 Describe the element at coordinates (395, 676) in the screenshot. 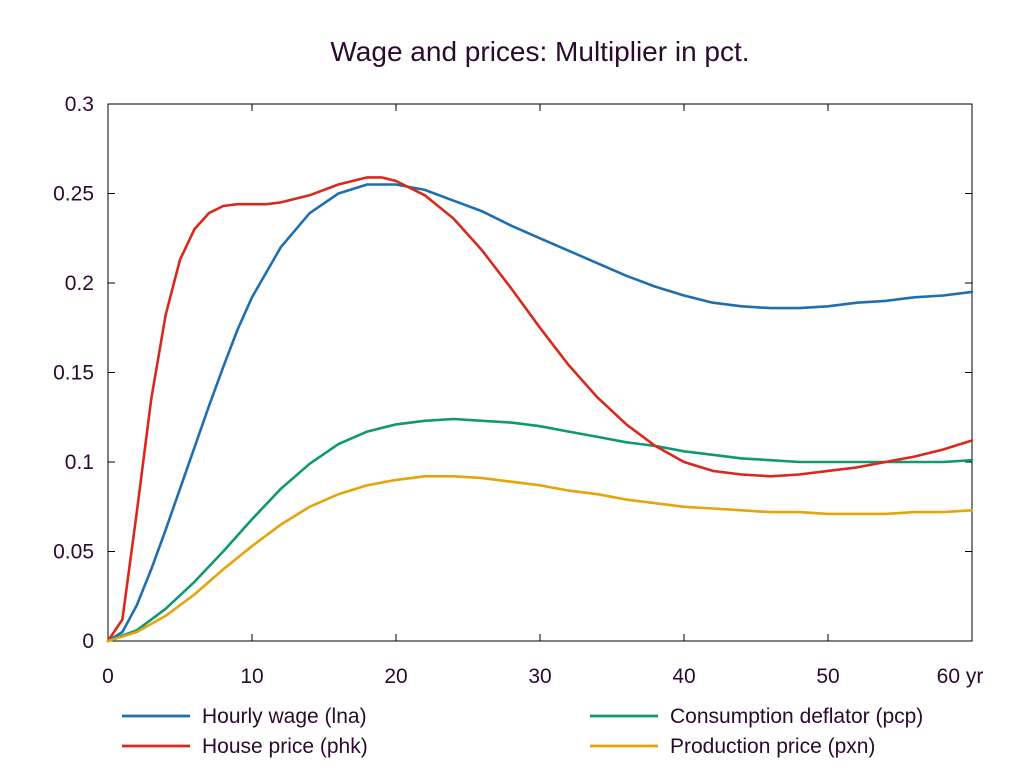

I see `x-tick-label: 20` at that location.